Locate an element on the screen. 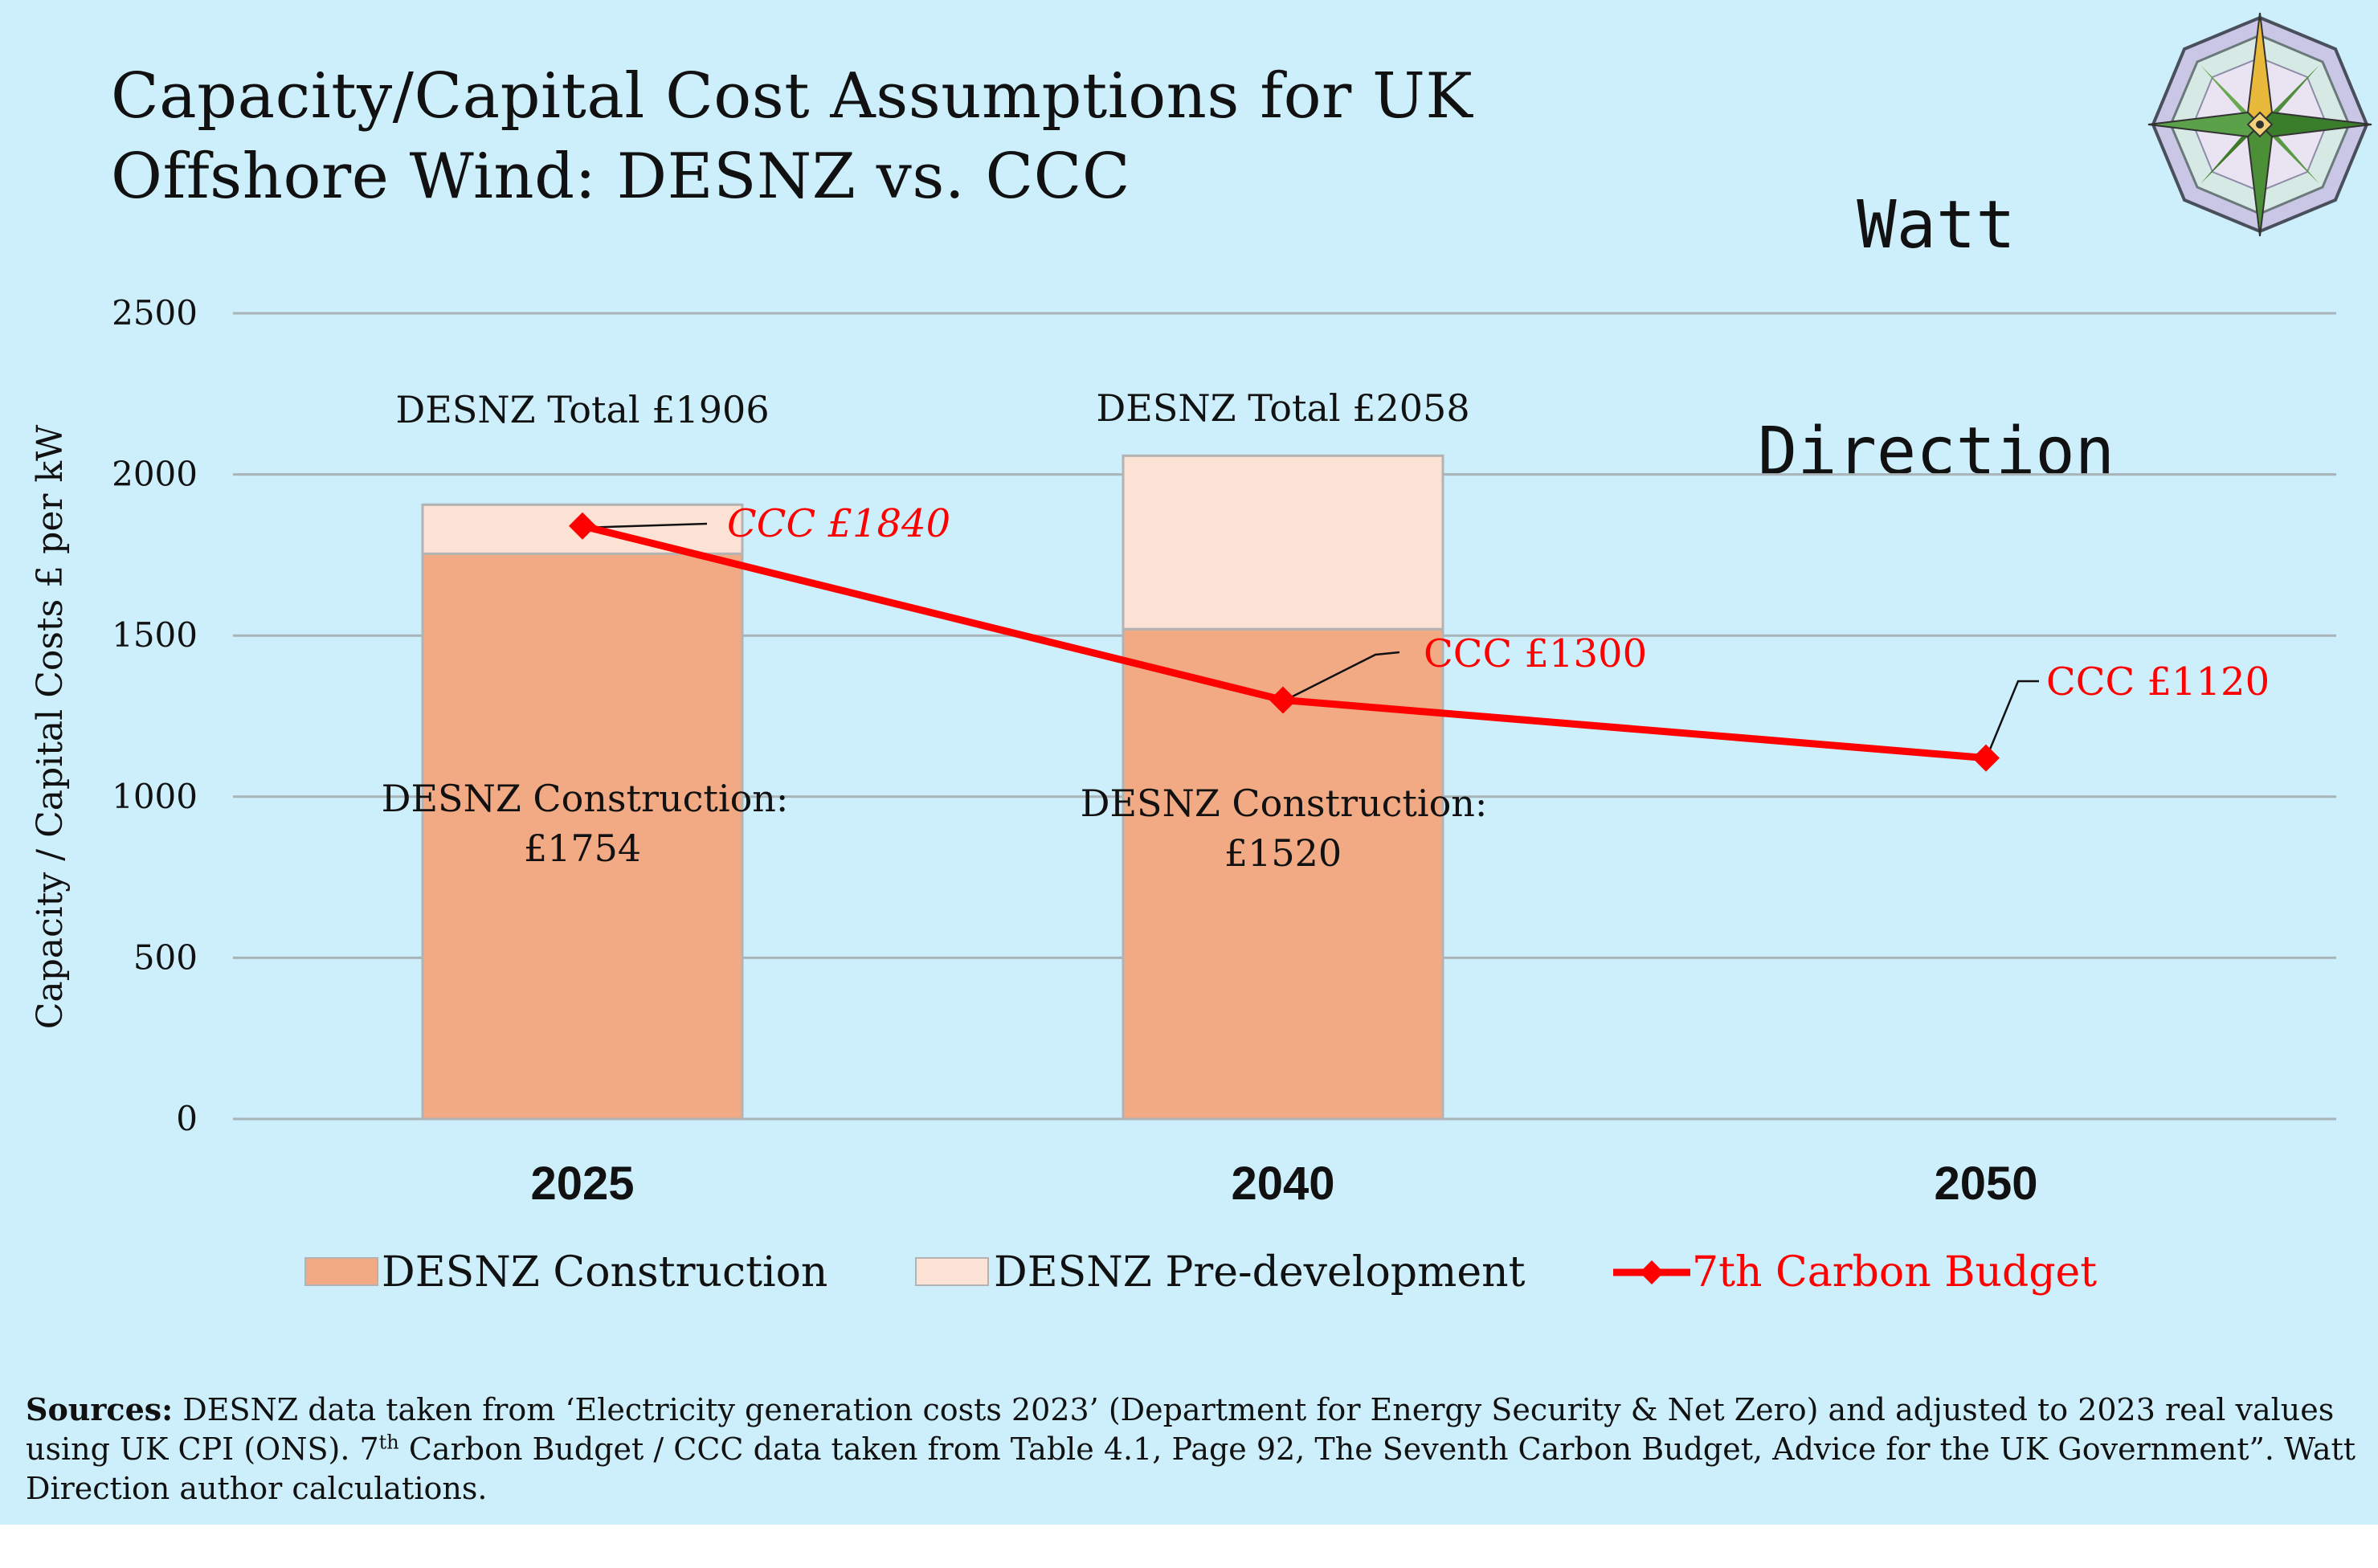 Image resolution: width=2378 pixels, height=1568 pixels. y-tick-label: 1000 is located at coordinates (155, 796).